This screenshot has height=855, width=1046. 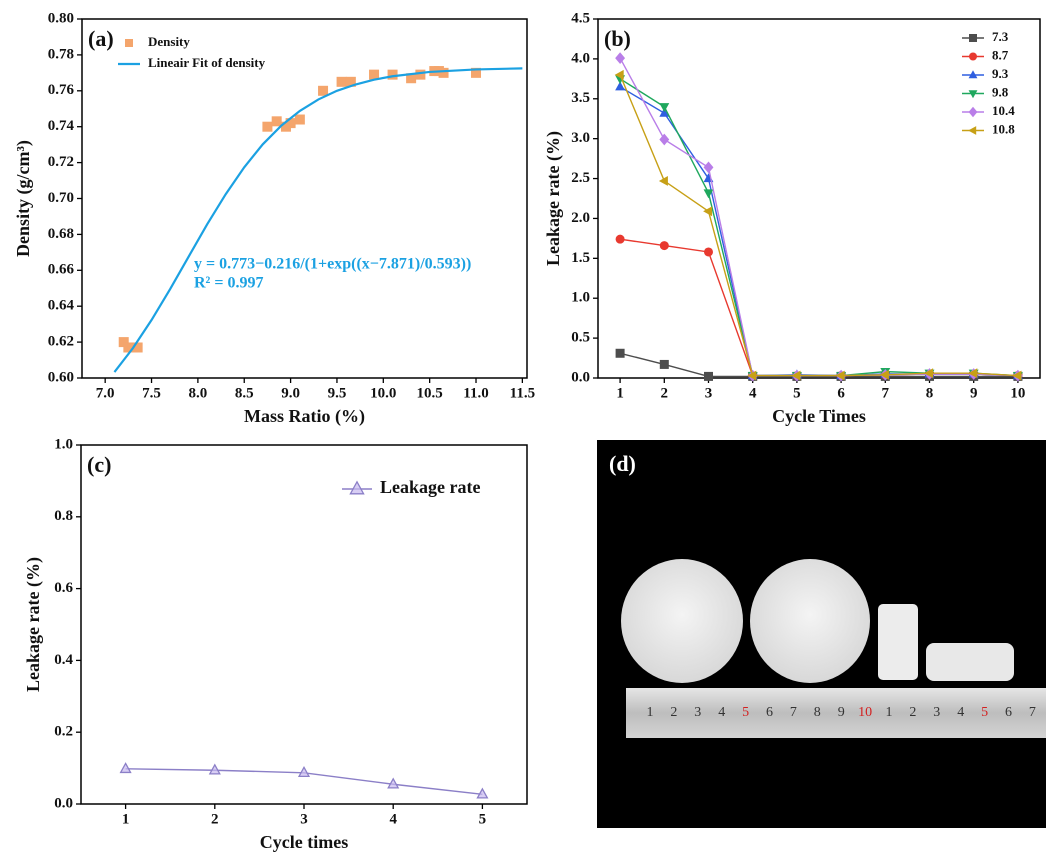 I want to click on y-tick-label: 0.0, so click(x=63, y=803).